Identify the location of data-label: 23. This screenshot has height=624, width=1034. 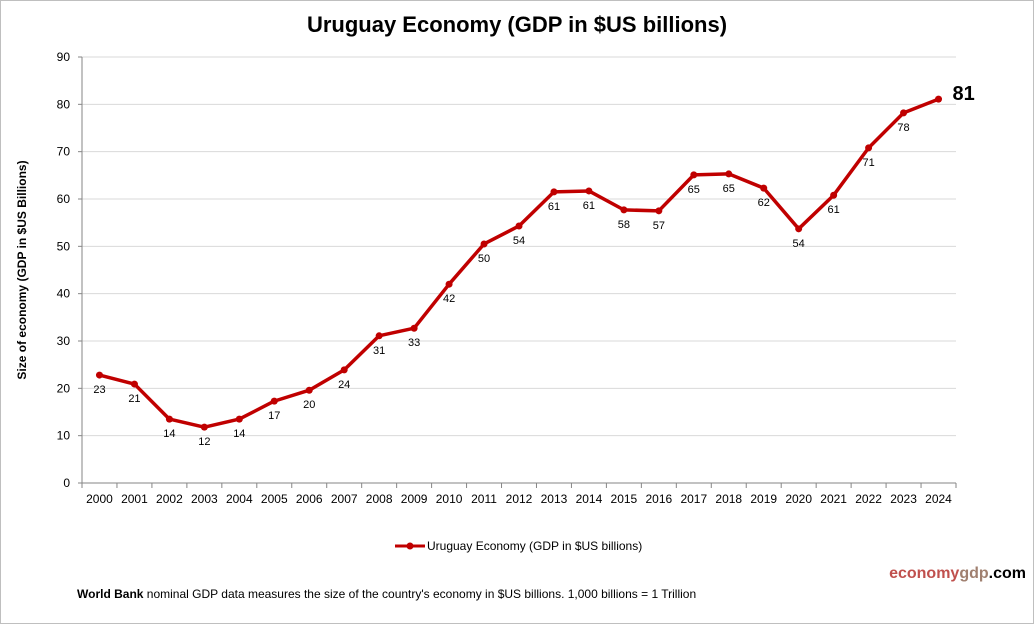
(99, 390).